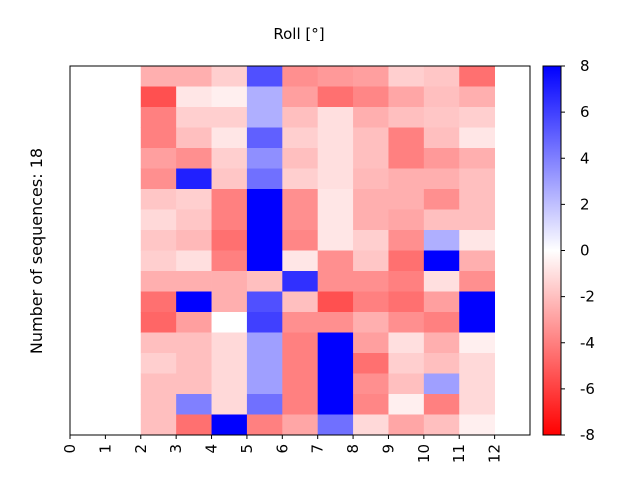 This screenshot has width=640, height=480. Describe the element at coordinates (441, 179) in the screenshot. I see `heatmap-cell-r5-c10` at that location.